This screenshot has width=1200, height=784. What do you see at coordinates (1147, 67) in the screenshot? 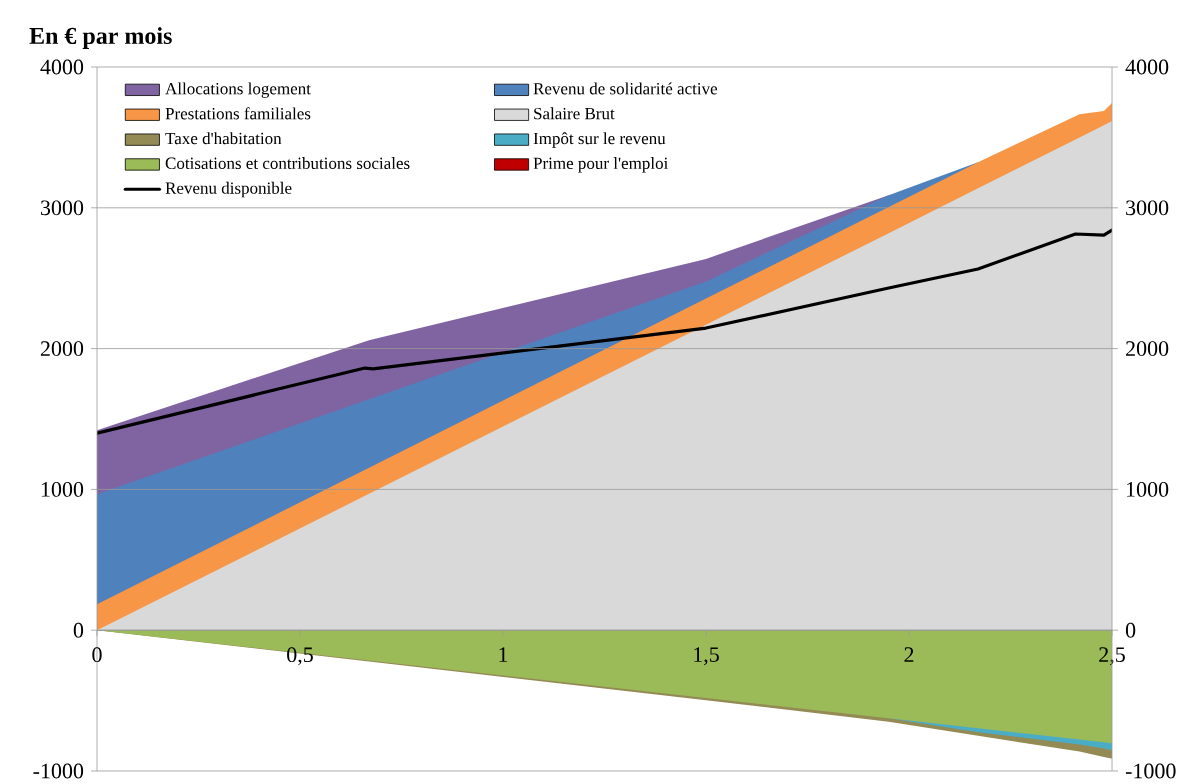
I see `y2-tick-label: 4000` at bounding box center [1147, 67].